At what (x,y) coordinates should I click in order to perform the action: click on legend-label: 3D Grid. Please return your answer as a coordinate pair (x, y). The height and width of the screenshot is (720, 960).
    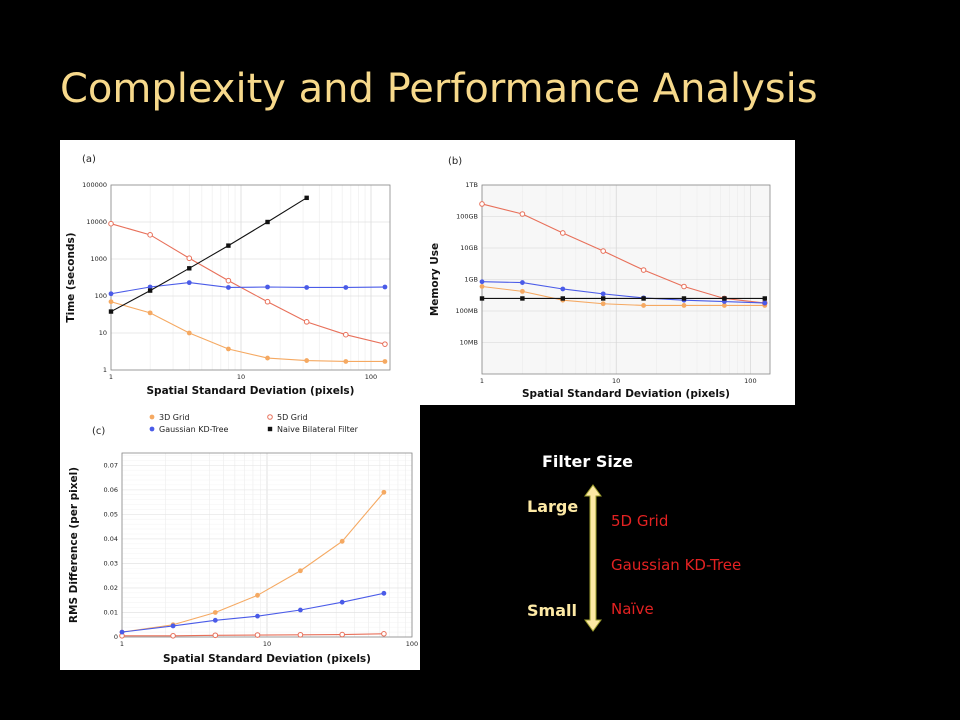
    Looking at the image, I should click on (174, 417).